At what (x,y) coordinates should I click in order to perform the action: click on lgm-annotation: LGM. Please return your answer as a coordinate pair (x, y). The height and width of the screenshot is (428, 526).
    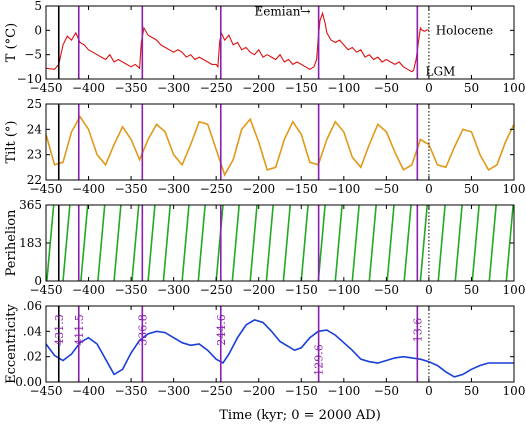
    Looking at the image, I should click on (441, 72).